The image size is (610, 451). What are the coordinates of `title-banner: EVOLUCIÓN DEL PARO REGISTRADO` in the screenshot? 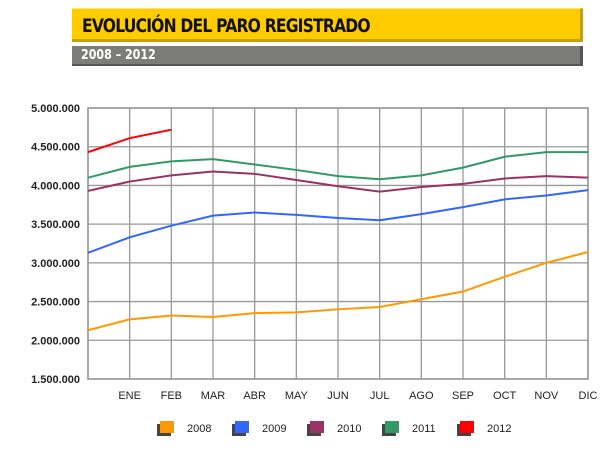 It's located at (327, 25).